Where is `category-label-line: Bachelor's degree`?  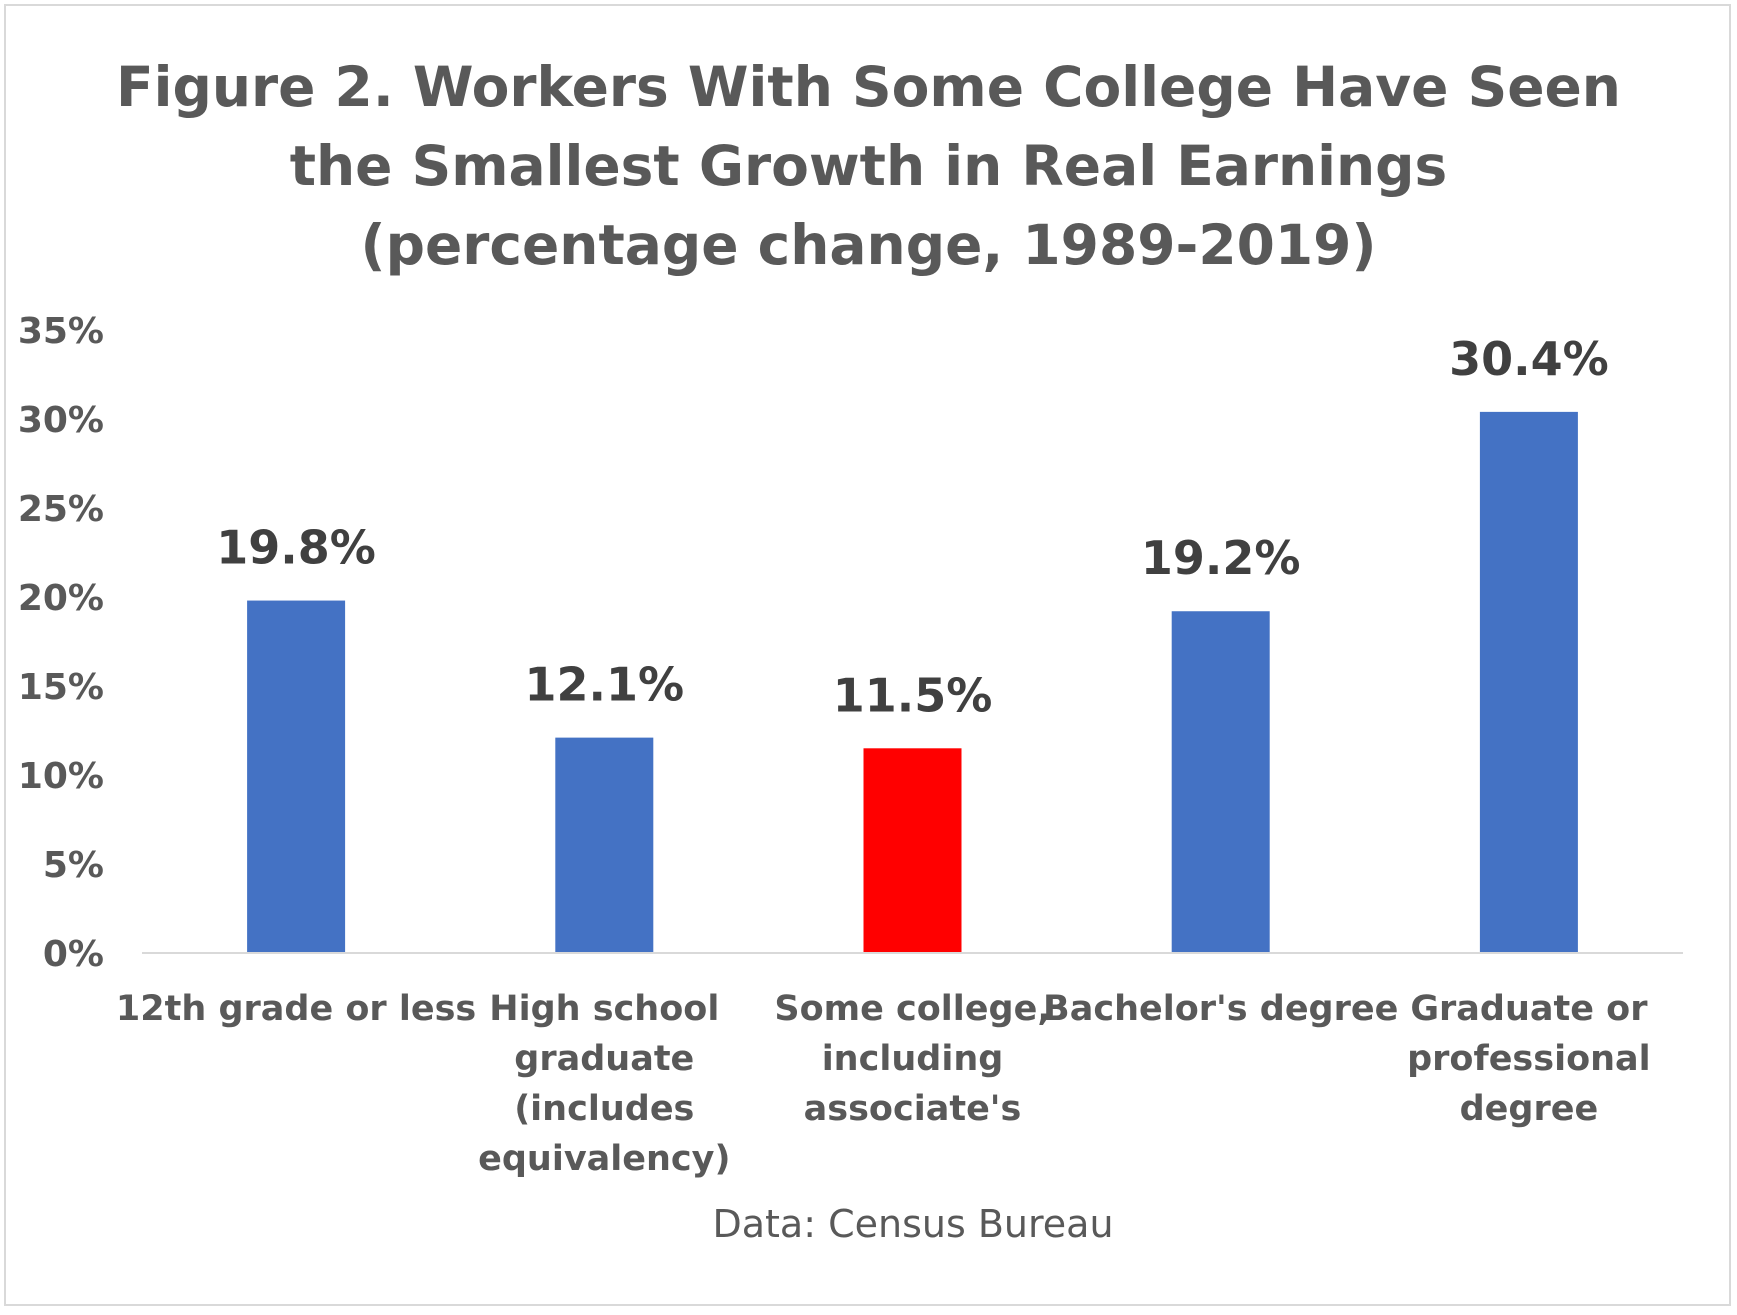
category-label-line: Bachelor's degree is located at coordinates (1220, 1009).